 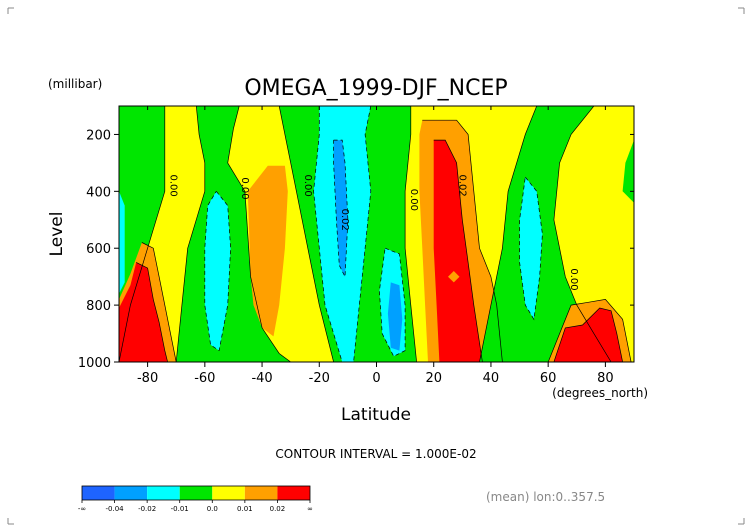 I want to click on footer-text: (mean) lon:0..357.5, so click(x=545, y=497).